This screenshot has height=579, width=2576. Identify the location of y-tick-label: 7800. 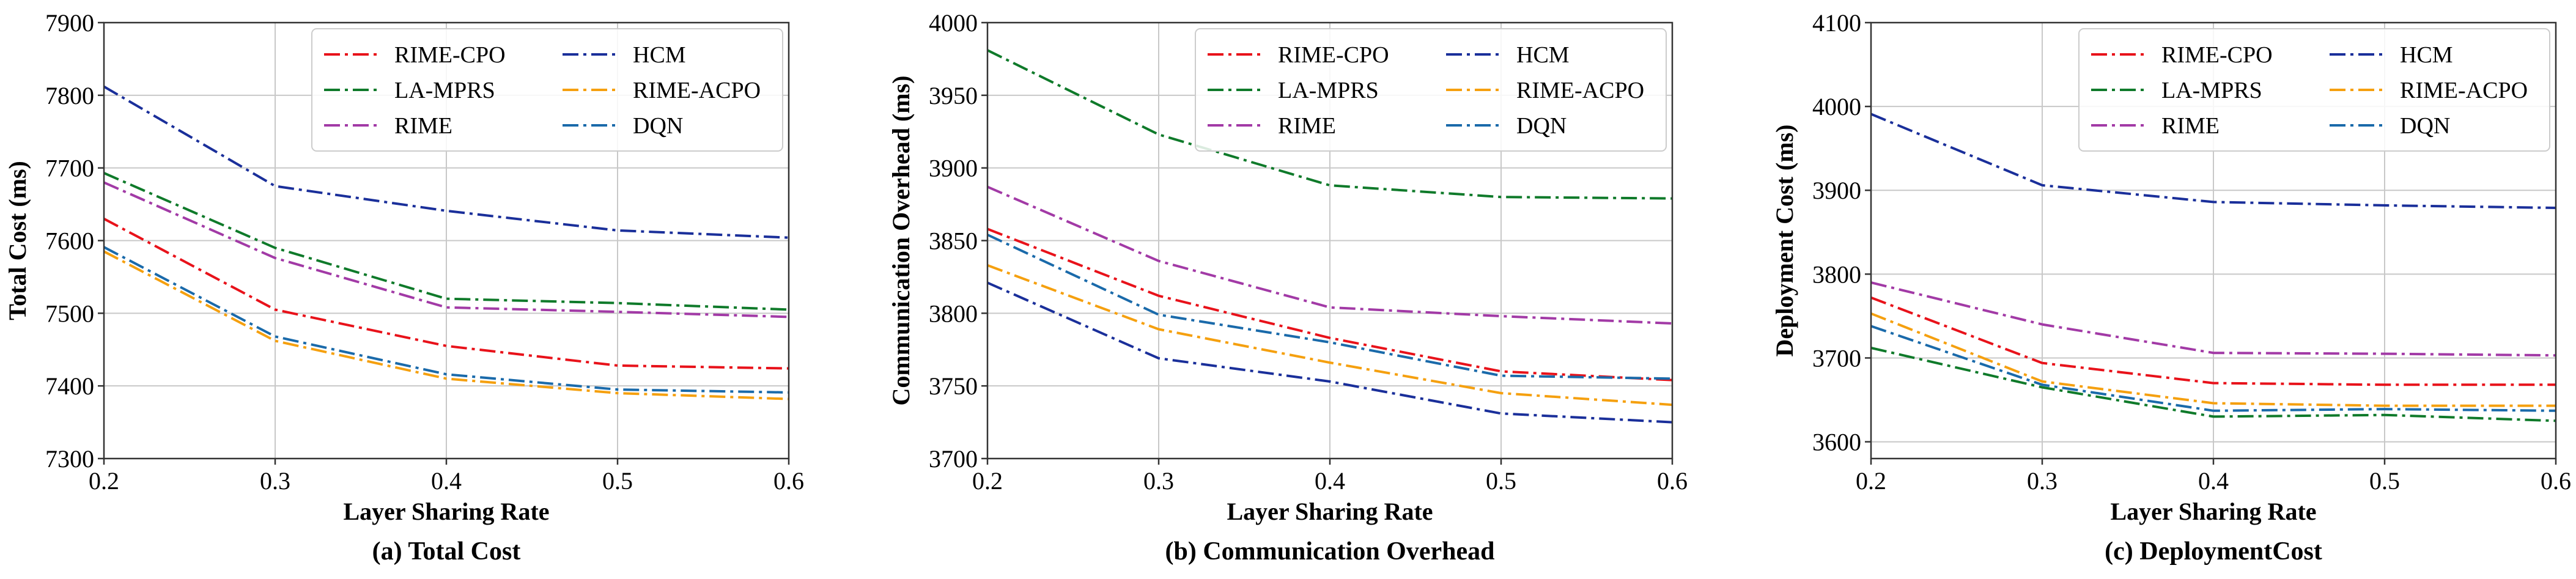
(69, 95).